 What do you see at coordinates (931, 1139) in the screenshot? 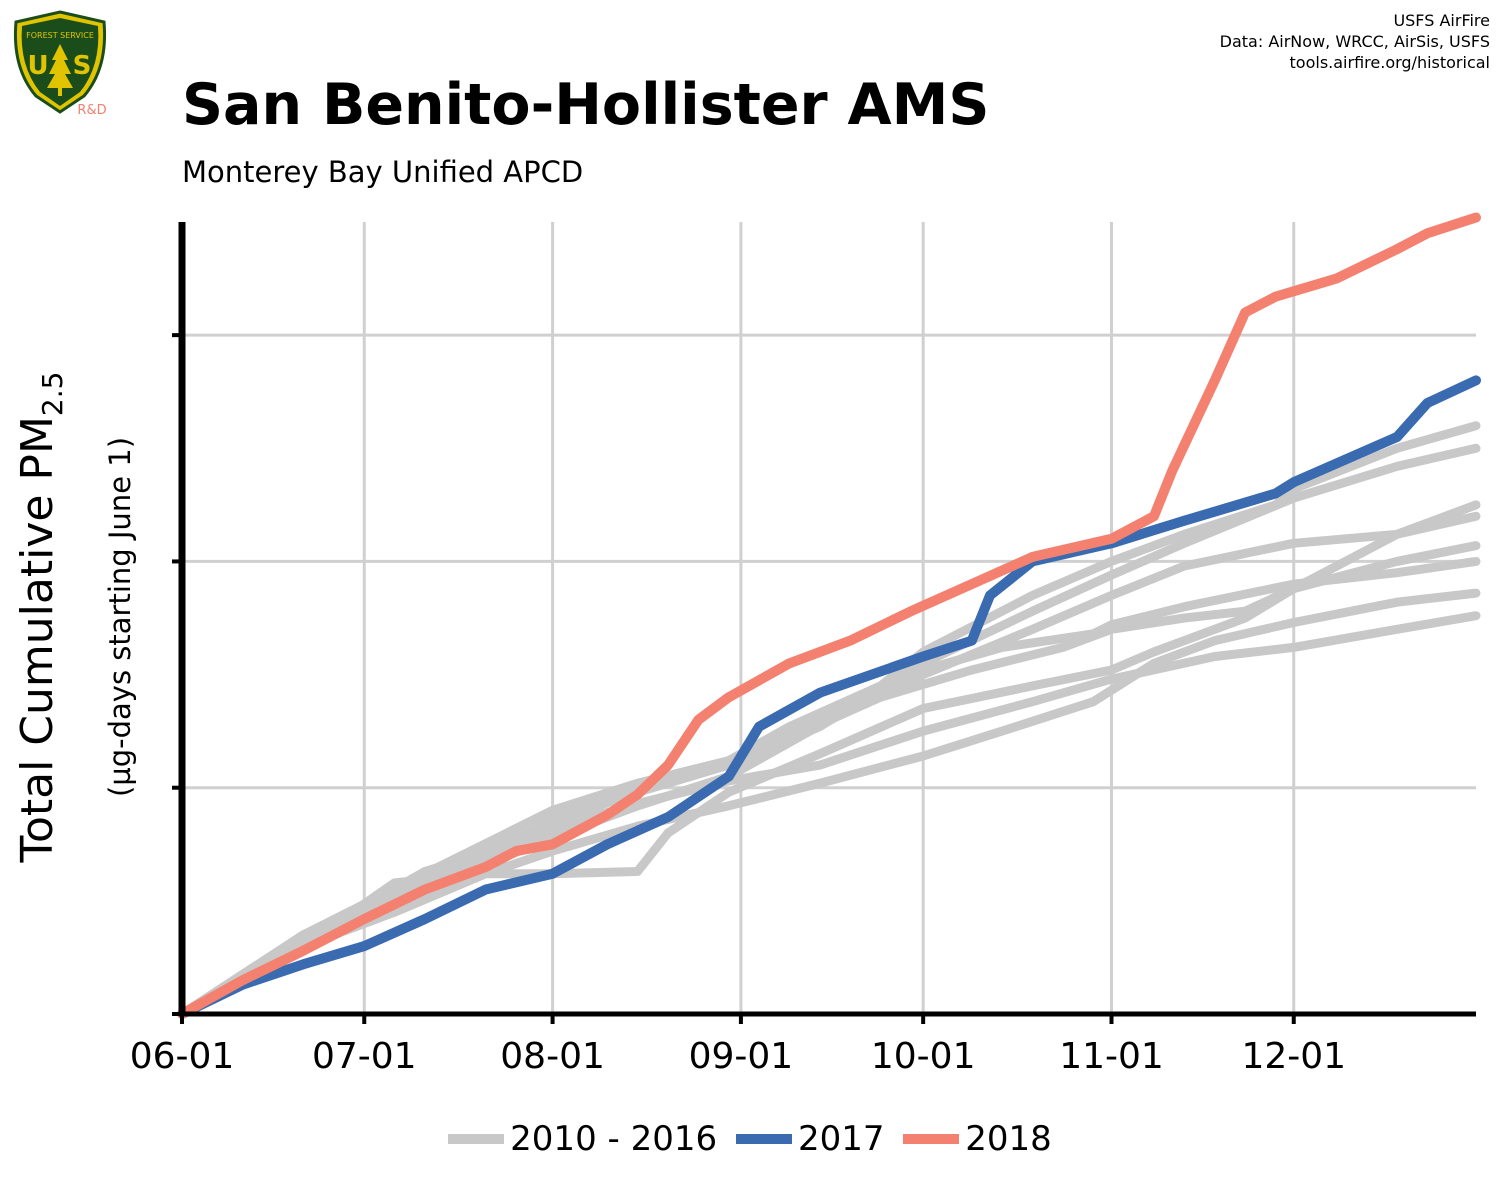
I see `legend-swatch-2018` at bounding box center [931, 1139].